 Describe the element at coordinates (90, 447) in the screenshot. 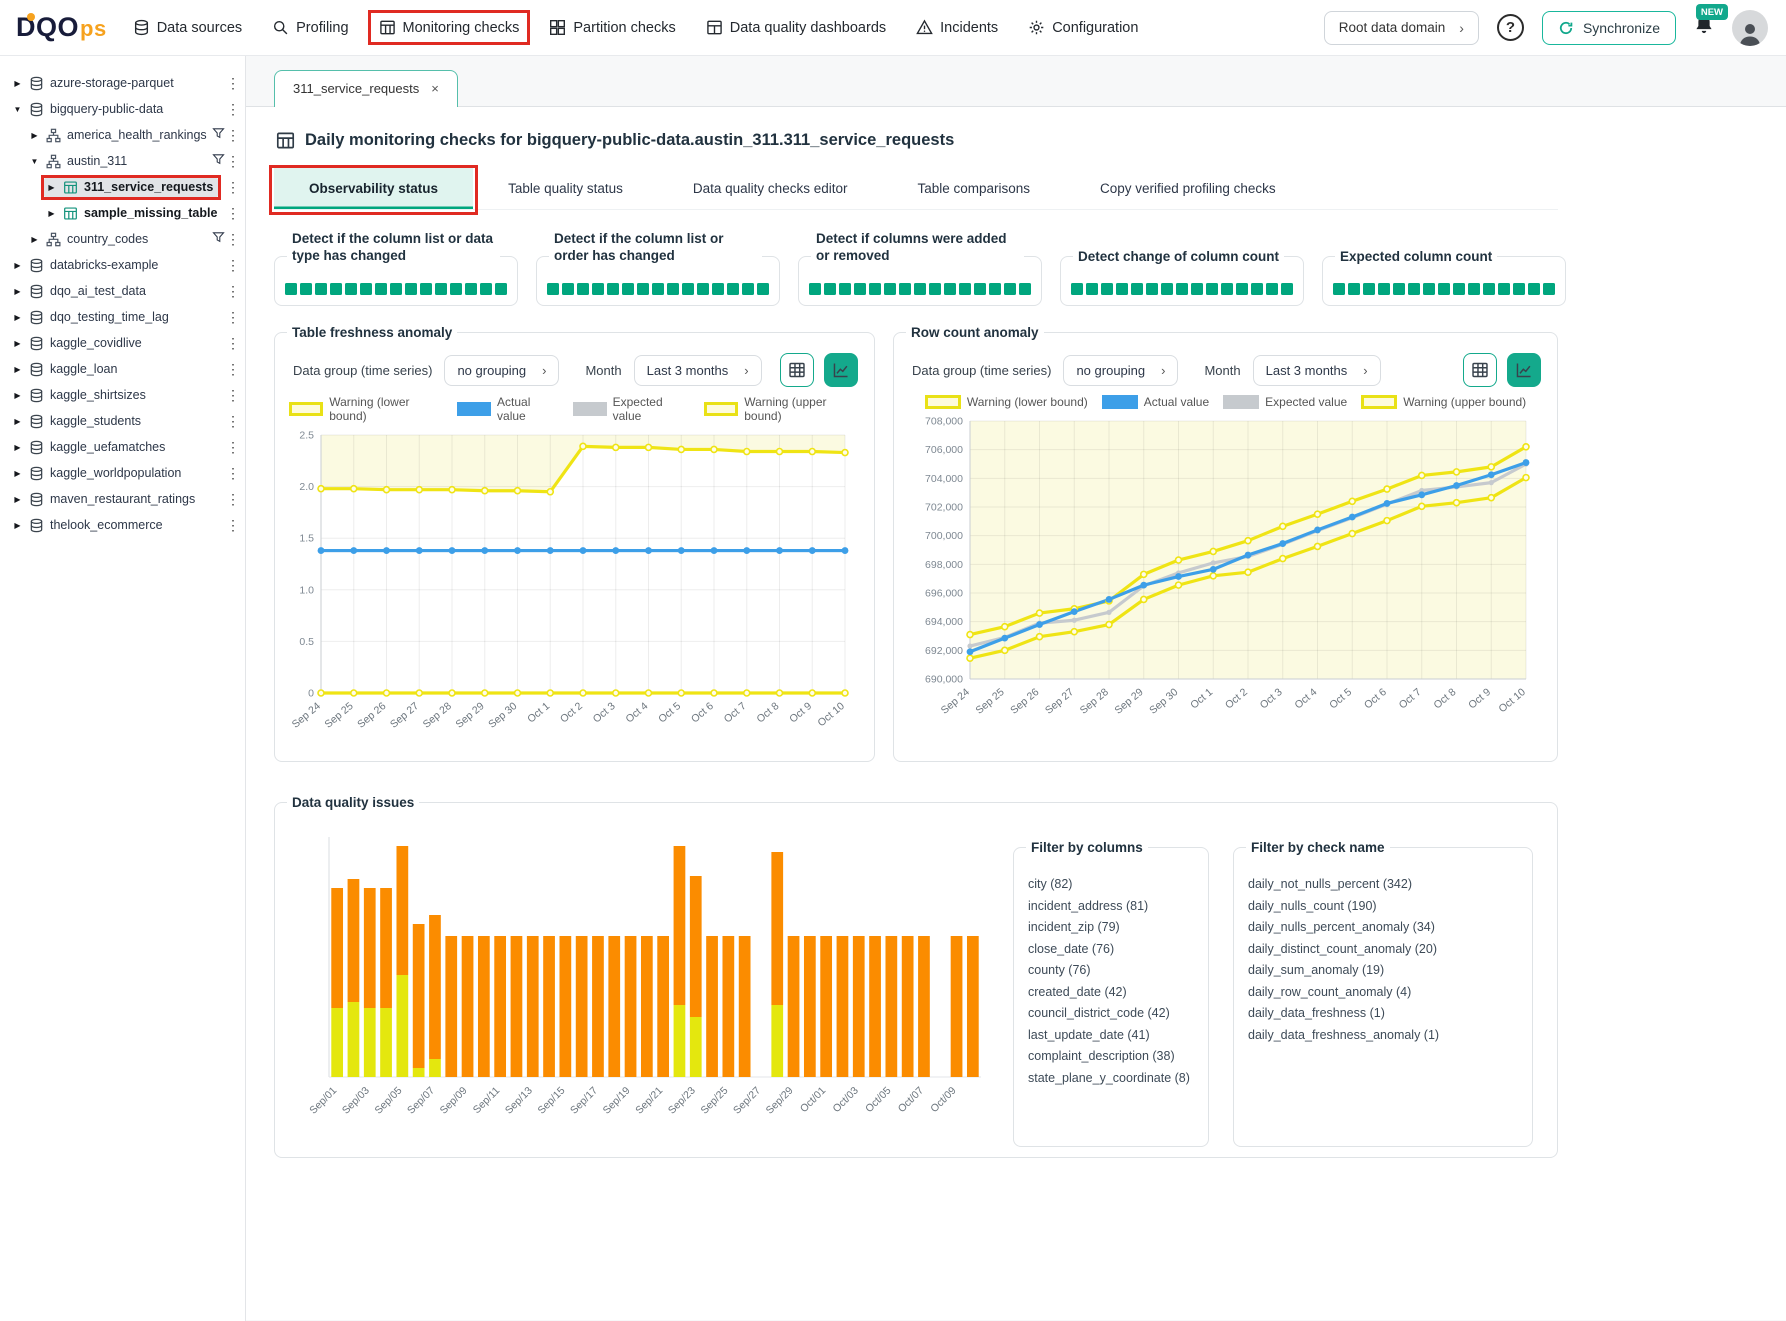

I see `tree-item-inner: ▶ kaggle_uefamatches` at that location.